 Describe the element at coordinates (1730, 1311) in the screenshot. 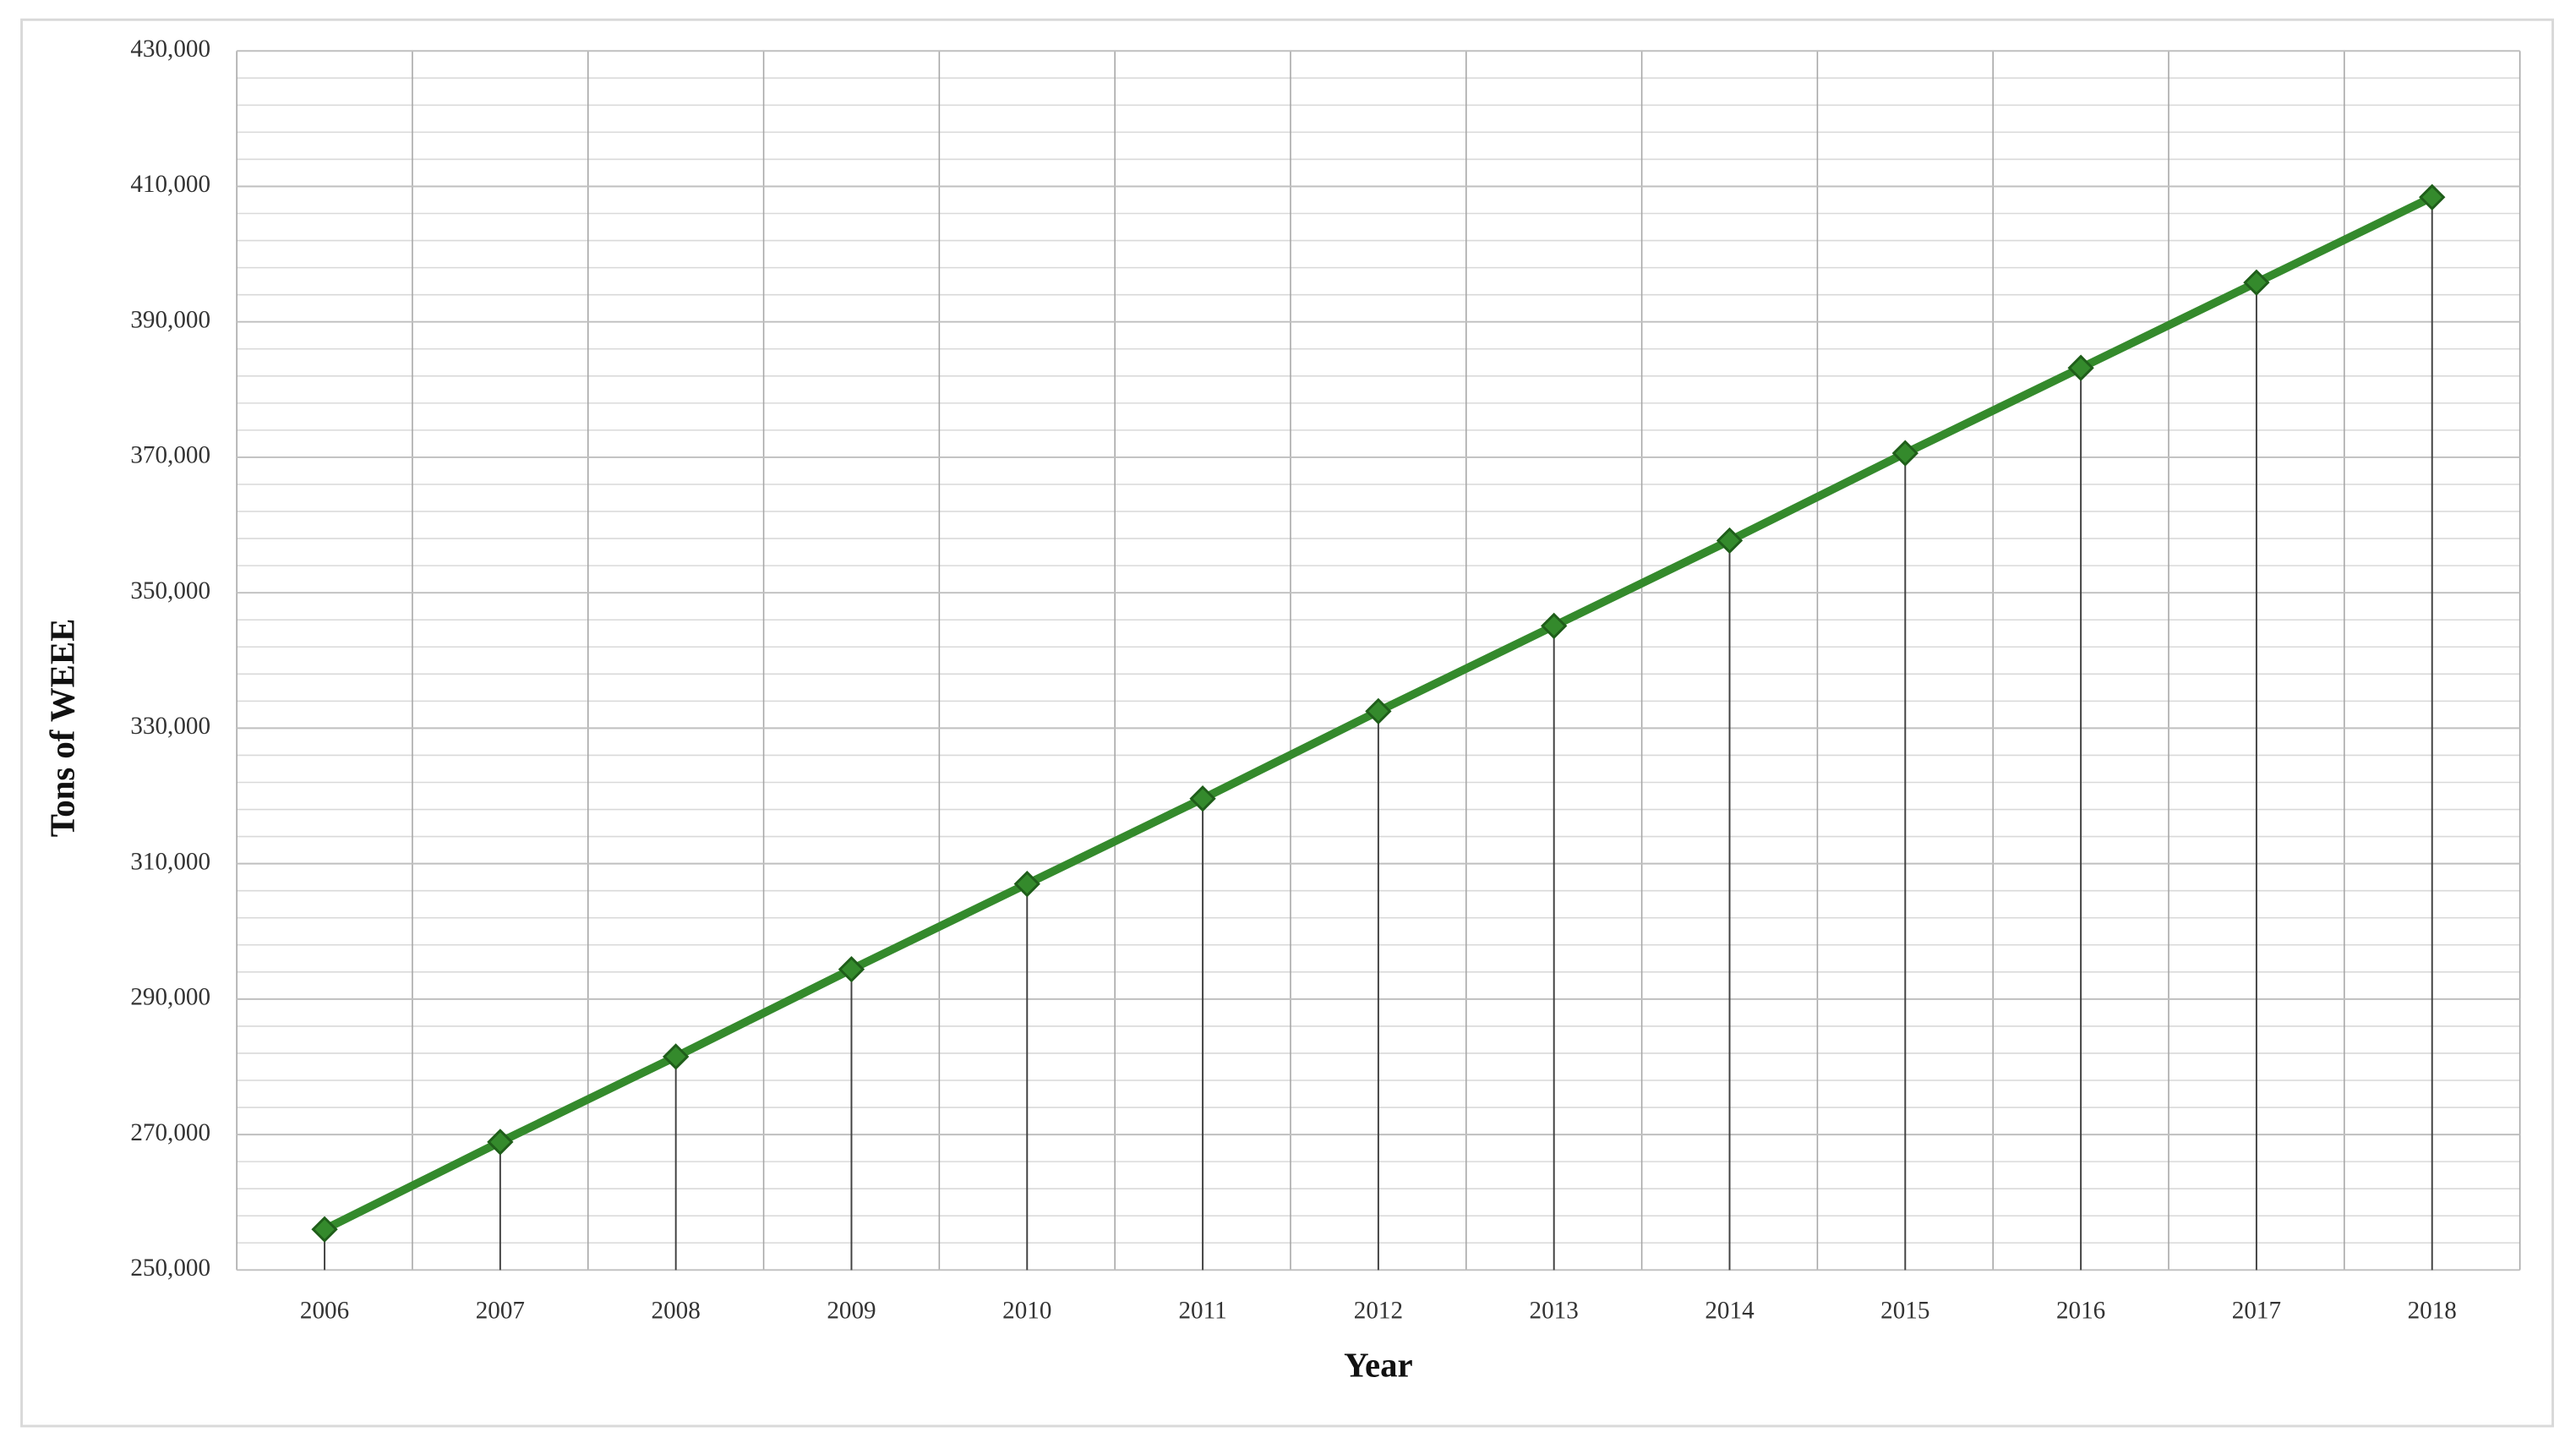

I see `x-tick-label: 2014` at that location.